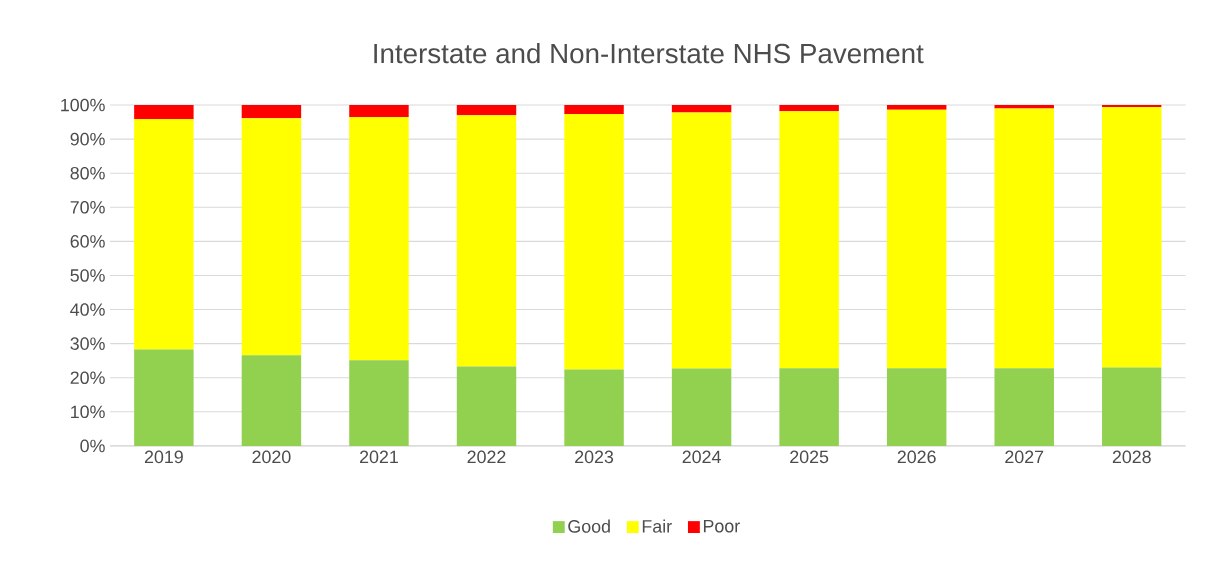 This screenshot has height=564, width=1207. What do you see at coordinates (87, 378) in the screenshot?
I see `y-tick-label: 20%` at bounding box center [87, 378].